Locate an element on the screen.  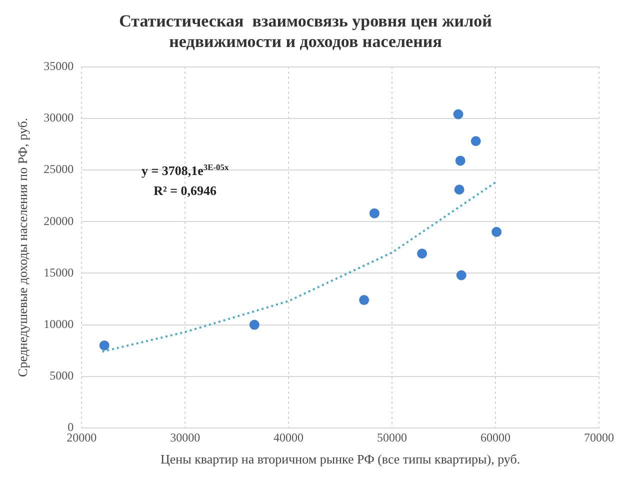
y-tick-label: 20000 is located at coordinates (59, 221).